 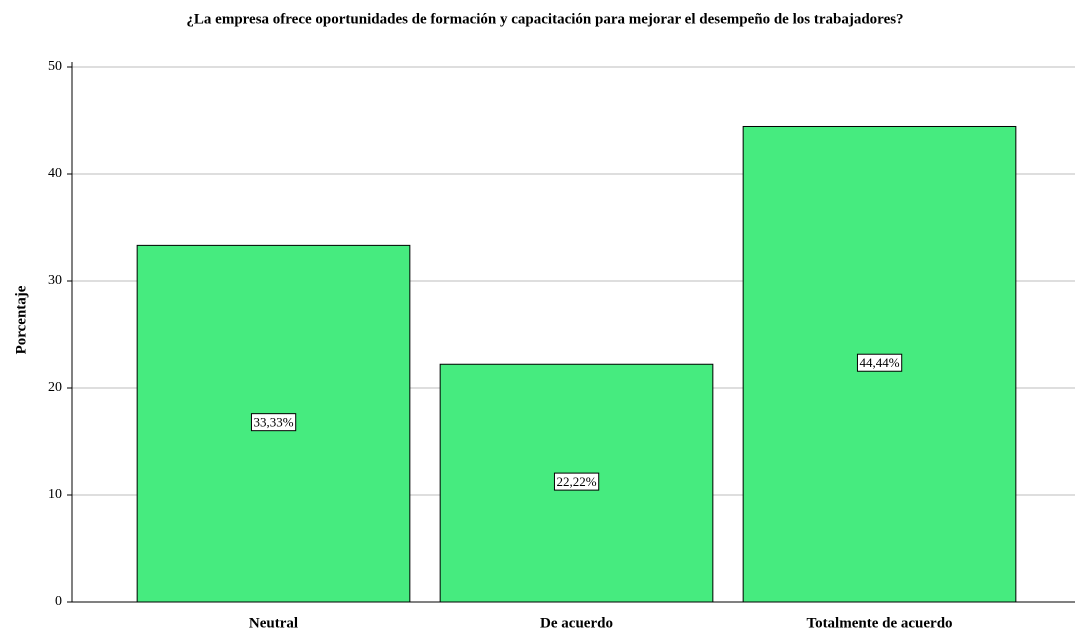 I want to click on value-label: 33,33%, so click(x=273, y=422).